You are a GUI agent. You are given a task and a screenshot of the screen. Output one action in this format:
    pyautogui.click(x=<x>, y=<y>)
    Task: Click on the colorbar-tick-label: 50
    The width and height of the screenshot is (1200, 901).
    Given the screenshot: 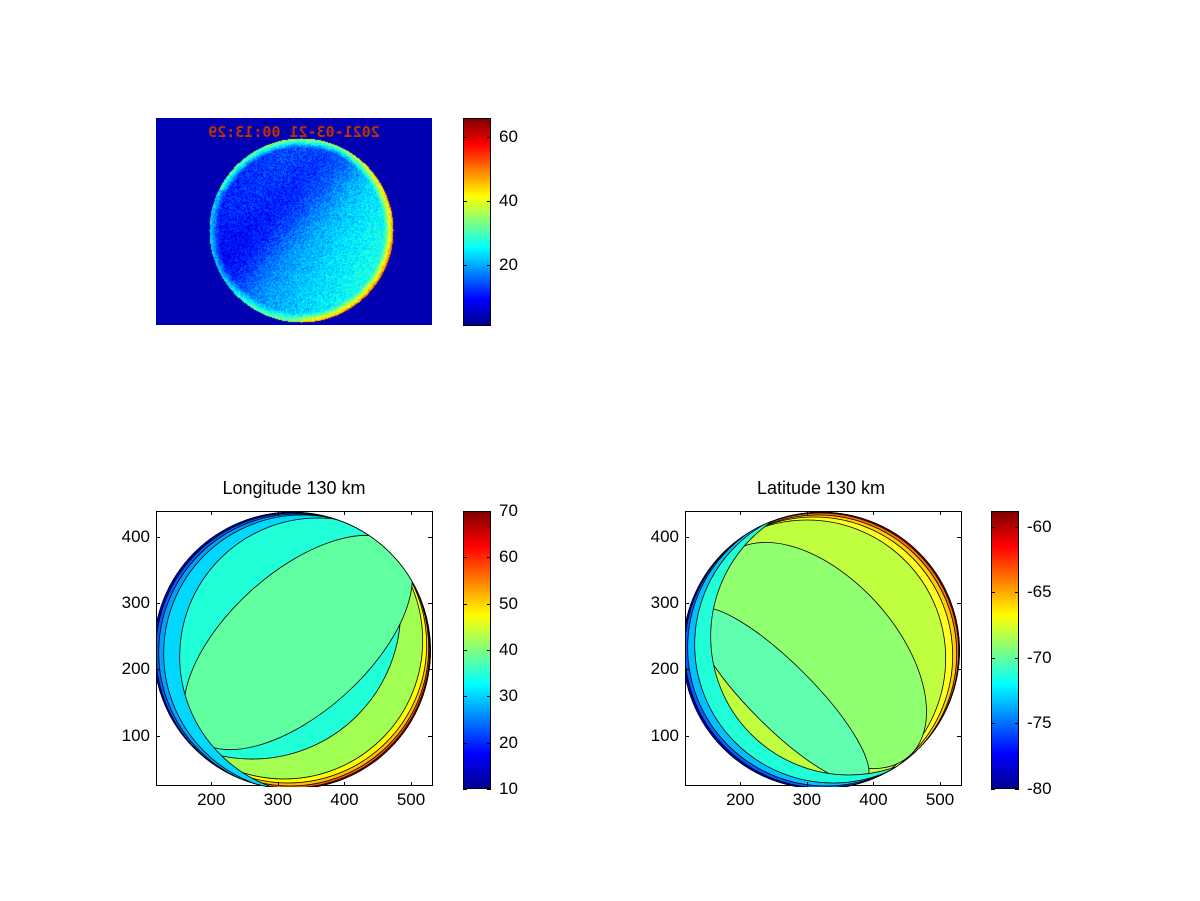 What is the action you would take?
    pyautogui.click(x=508, y=603)
    